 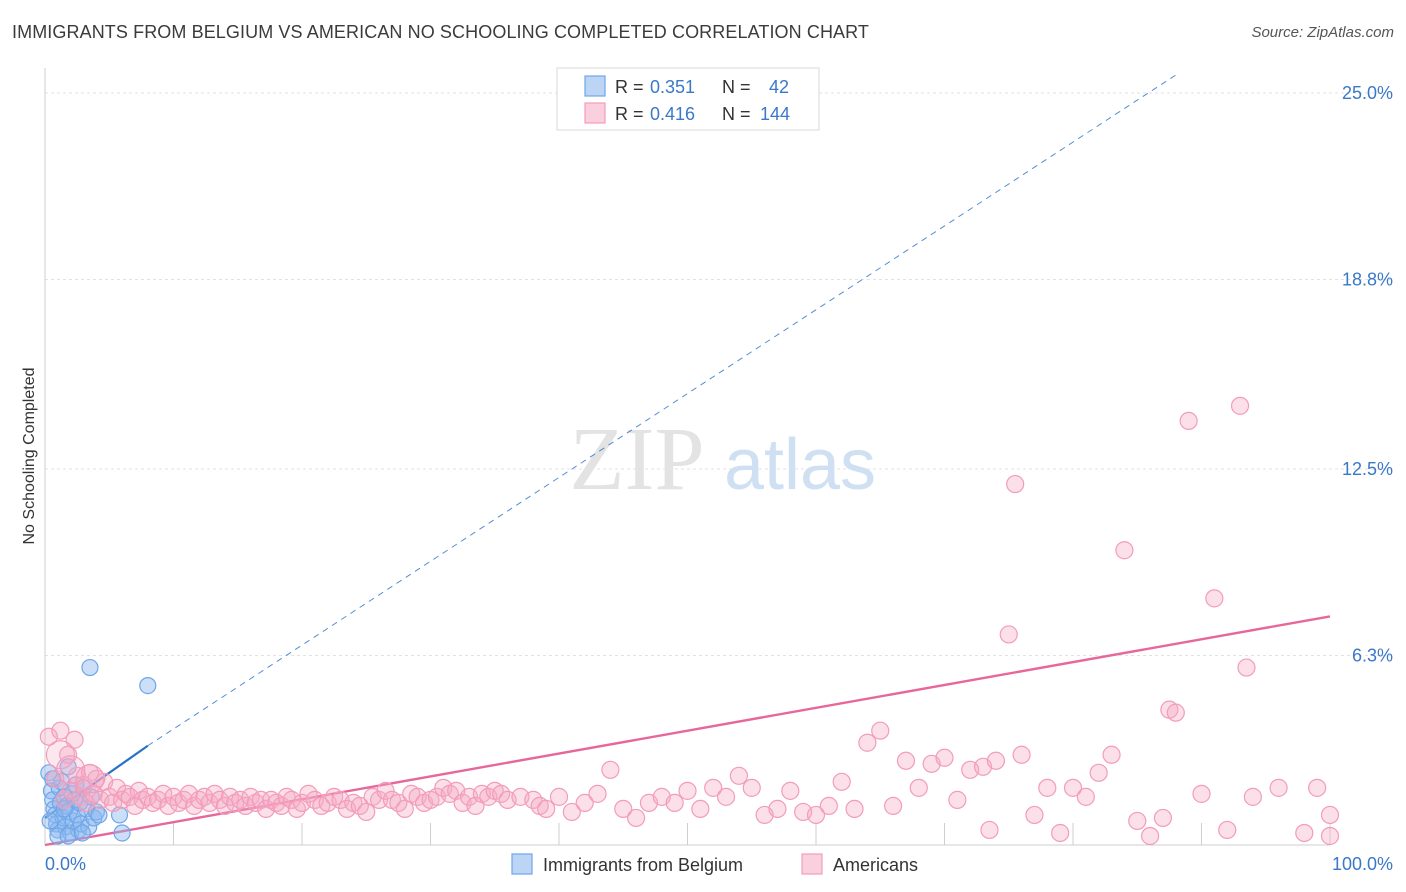 I want to click on legend-swatch-pink, so click(x=595, y=113).